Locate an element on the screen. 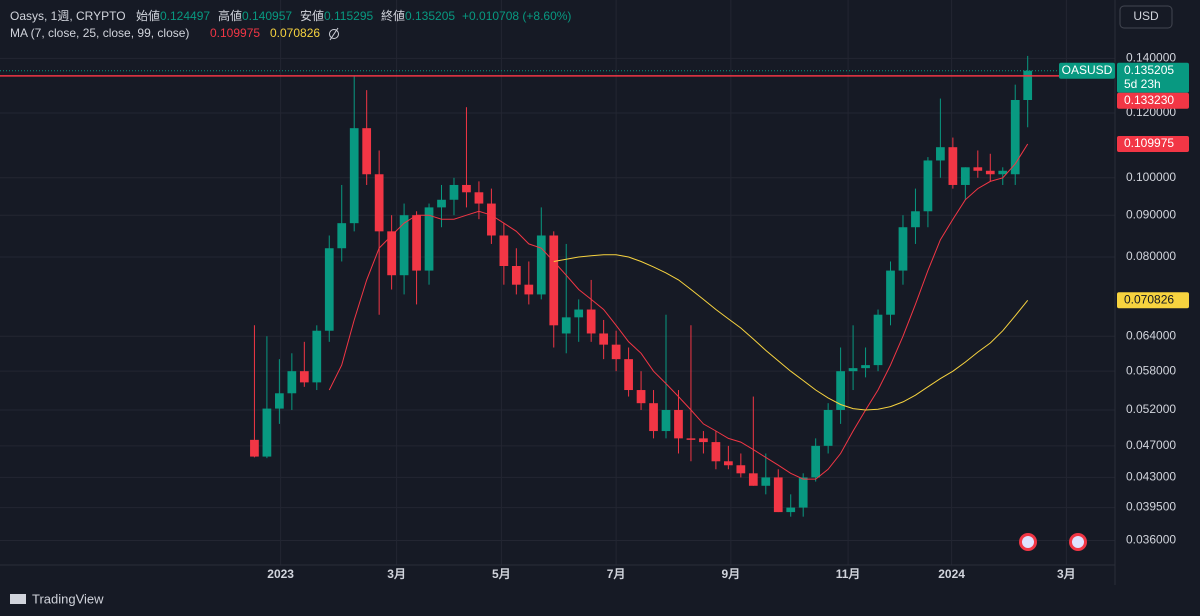 Image resolution: width=1200 pixels, height=616 pixels. currency-button is located at coordinates (1146, 17).